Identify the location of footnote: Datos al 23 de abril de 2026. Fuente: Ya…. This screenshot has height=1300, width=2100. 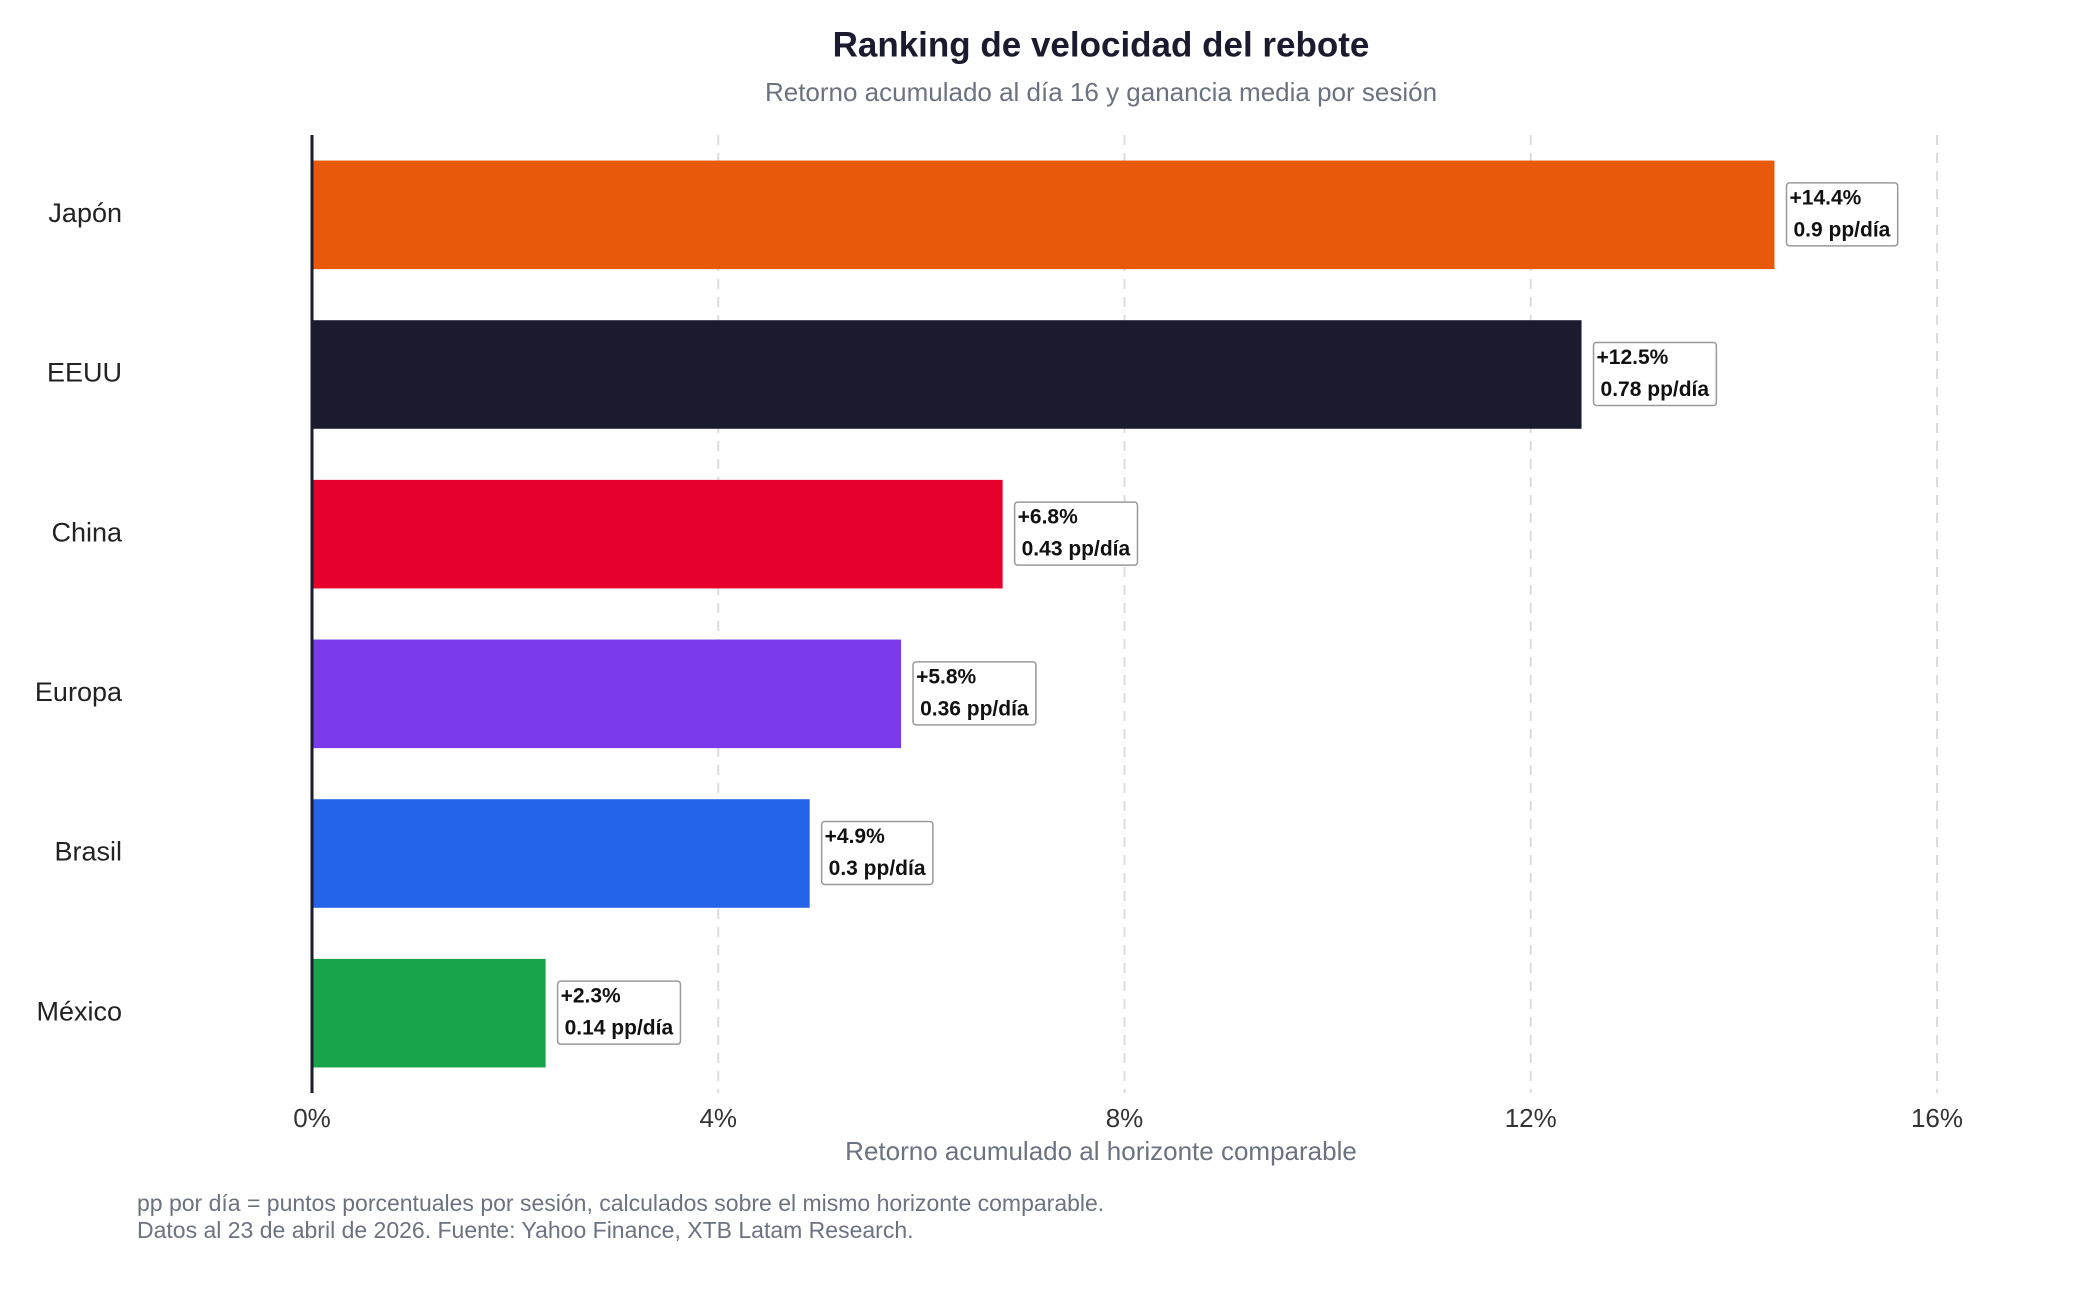
(525, 1230).